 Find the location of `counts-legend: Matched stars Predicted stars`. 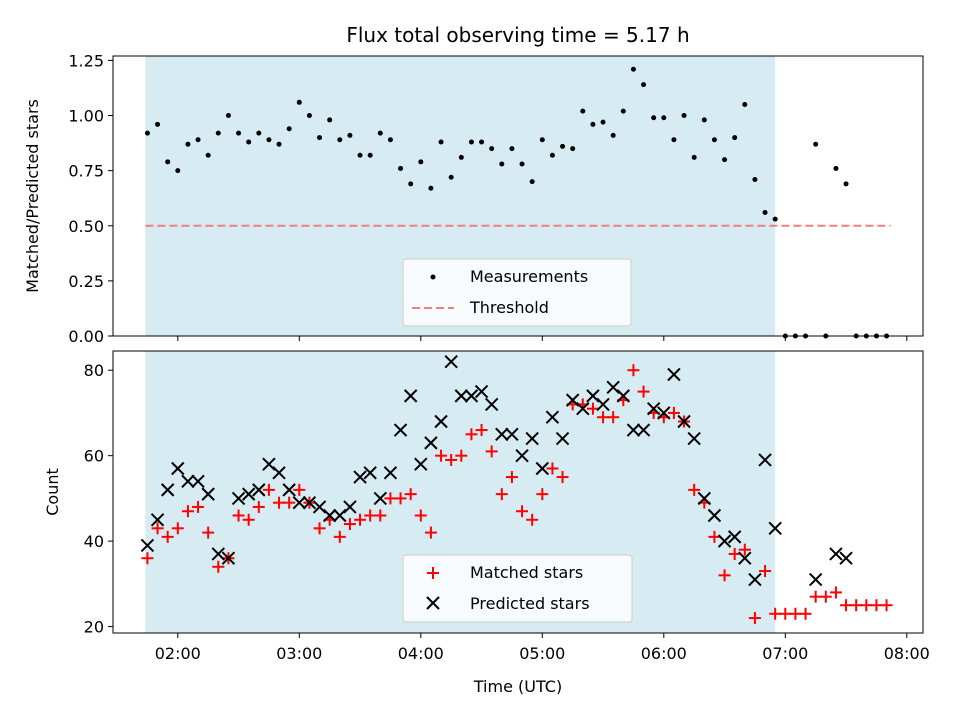

counts-legend: Matched stars Predicted stars is located at coordinates (517, 588).